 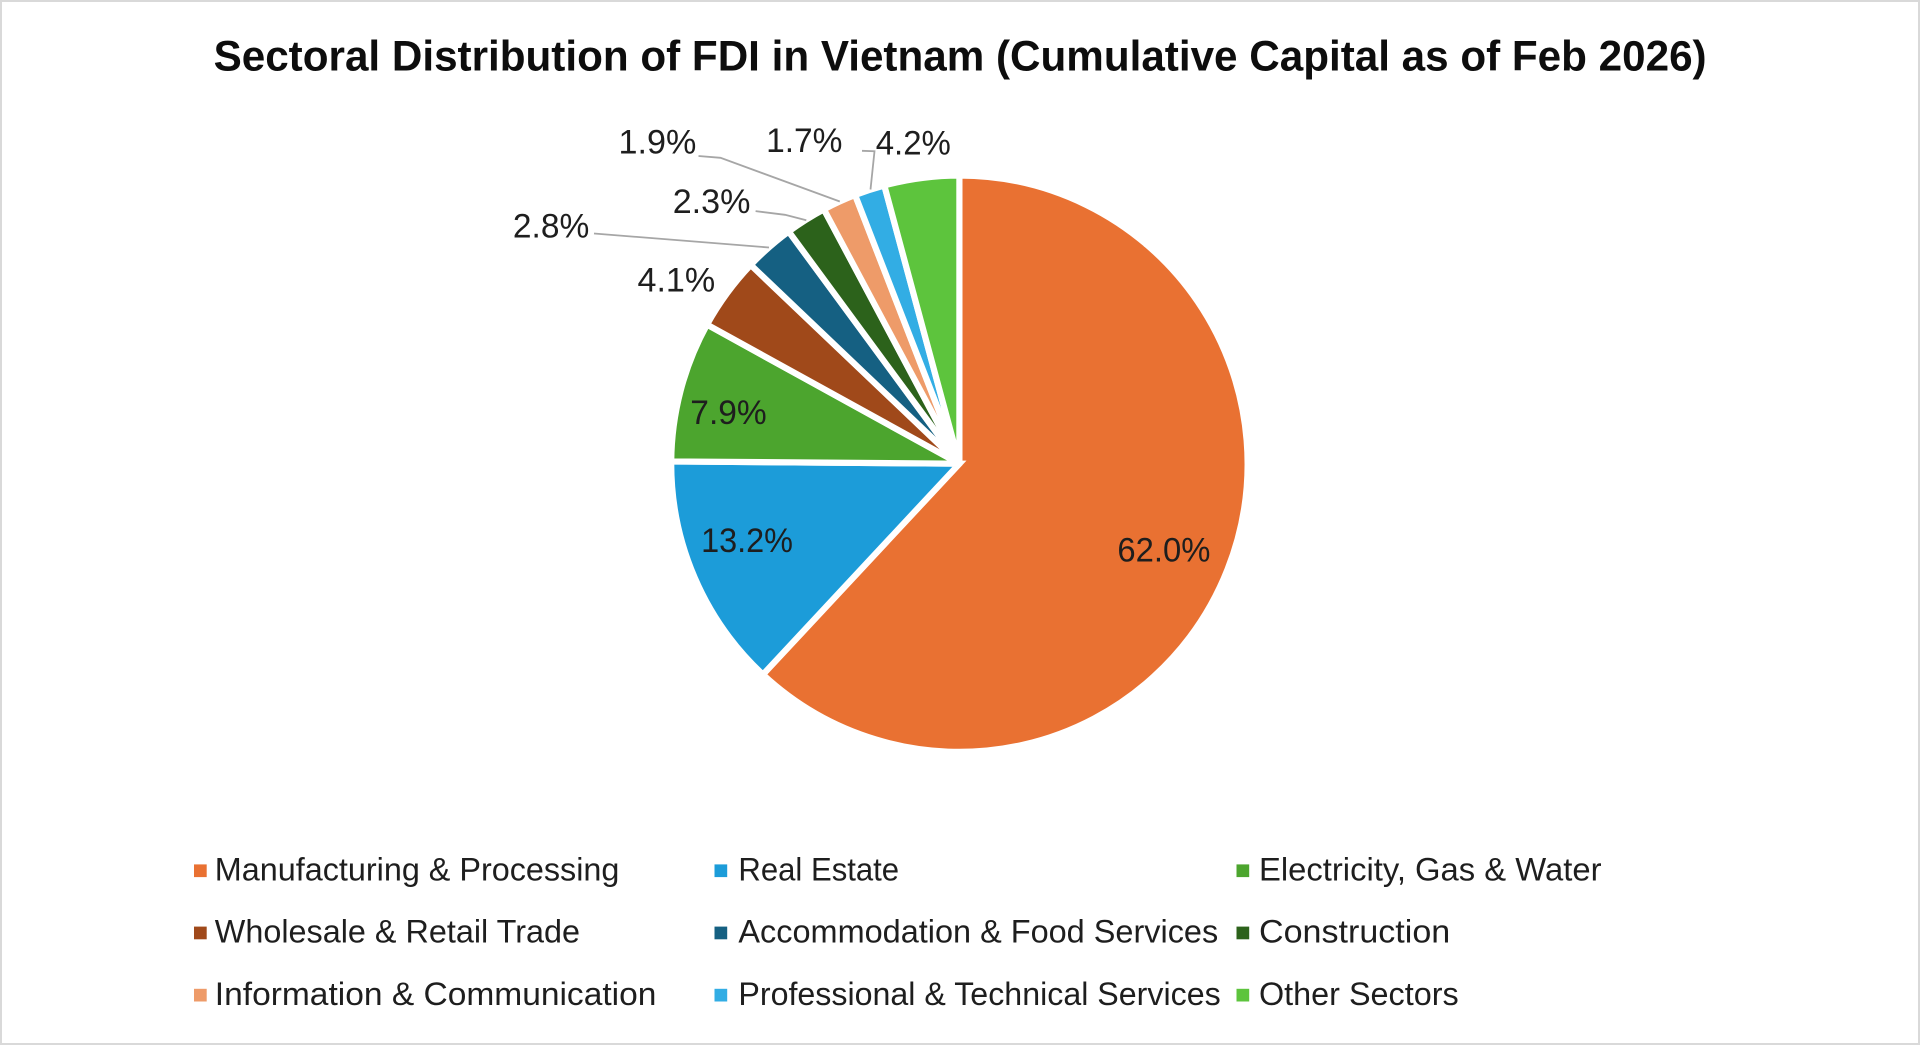 What do you see at coordinates (818, 869) in the screenshot?
I see `svg-text: Real Estate` at bounding box center [818, 869].